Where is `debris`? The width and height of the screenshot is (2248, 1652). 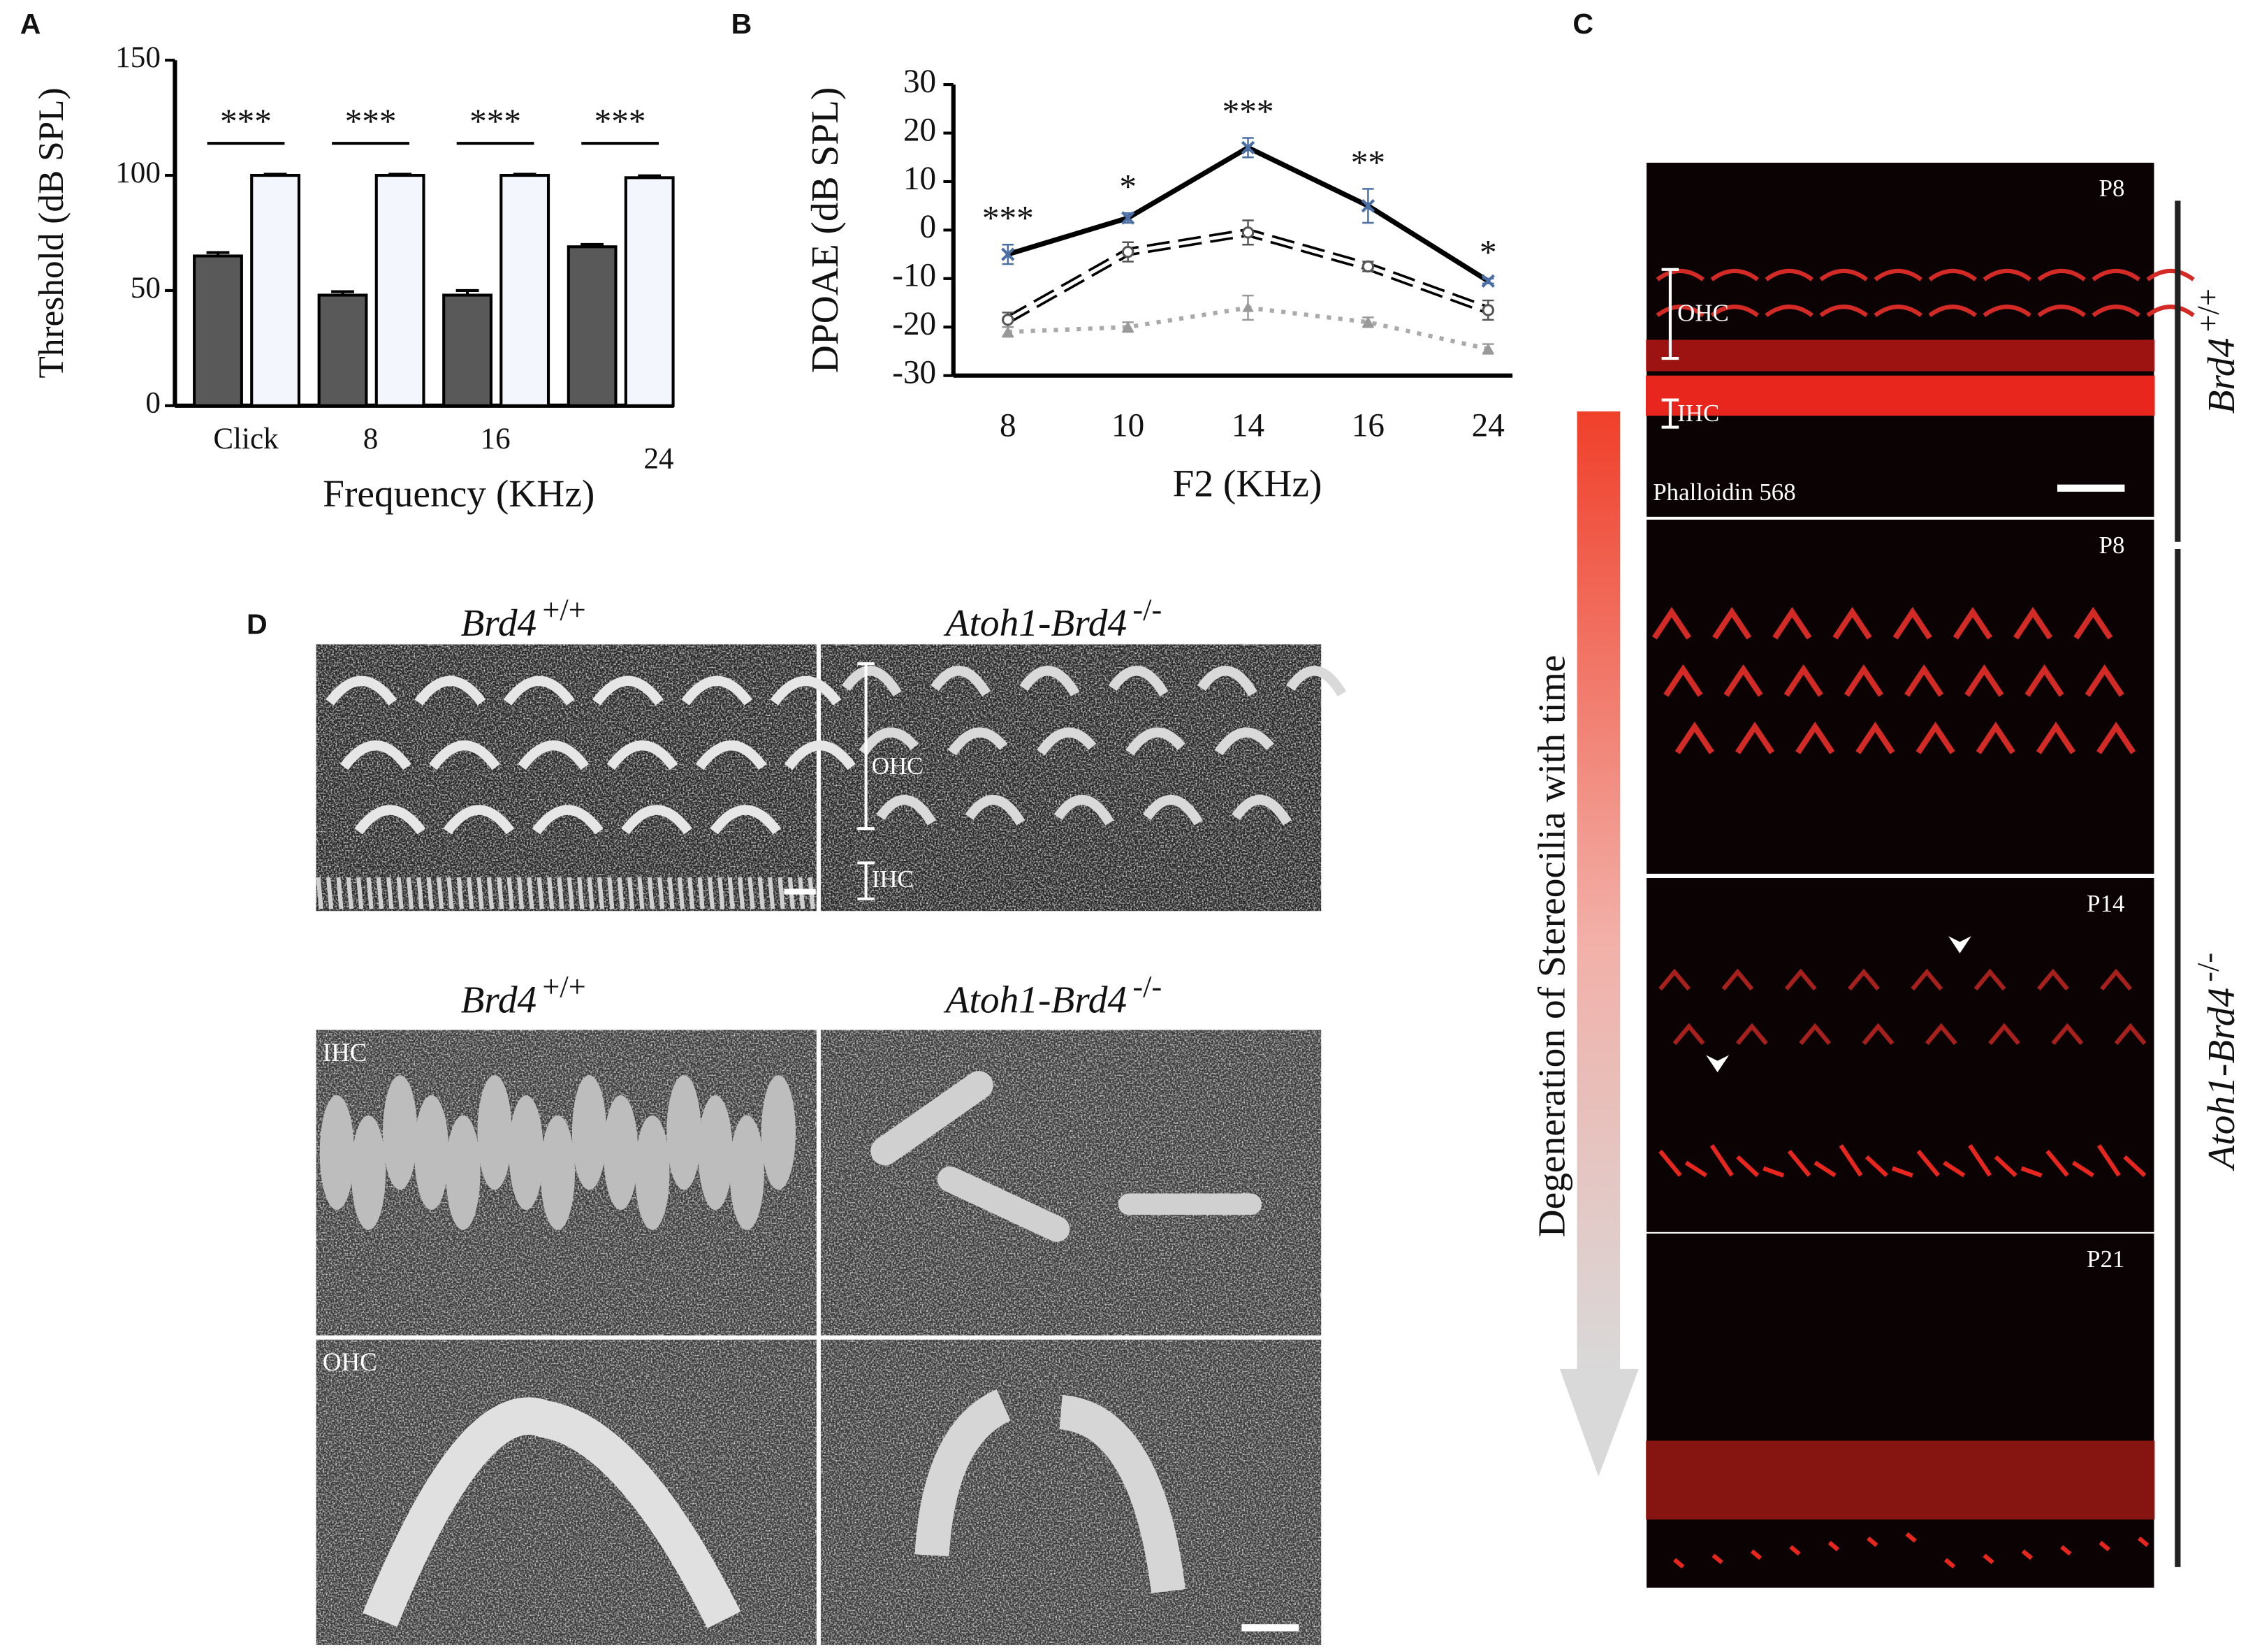 debris is located at coordinates (1756, 1554).